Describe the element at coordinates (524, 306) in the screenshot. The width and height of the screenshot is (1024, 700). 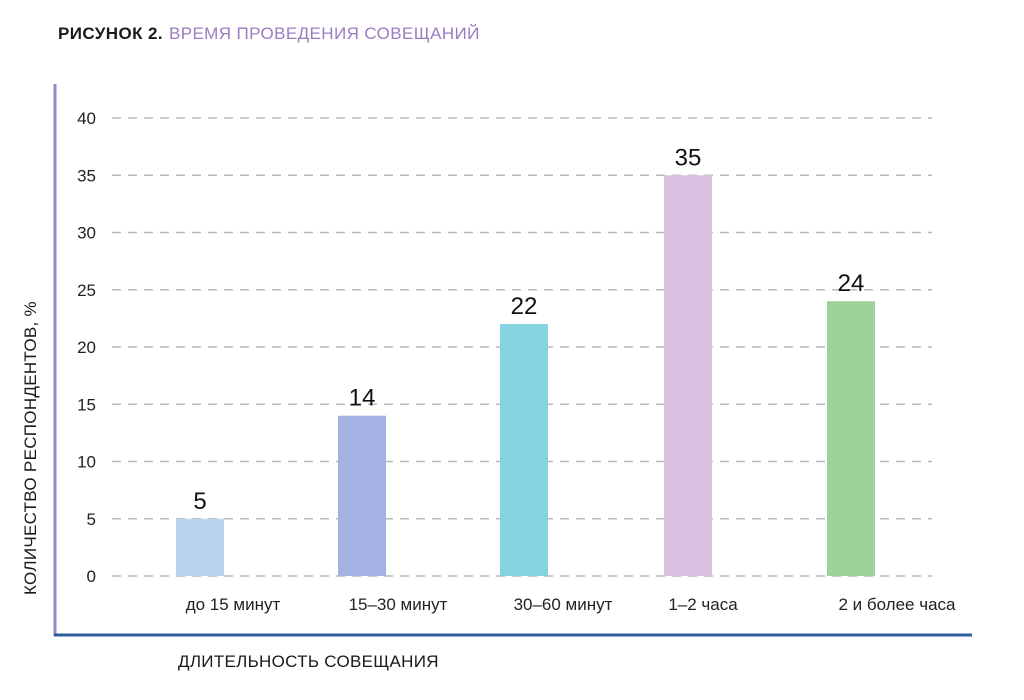
I see `bar-value-label: 22` at that location.